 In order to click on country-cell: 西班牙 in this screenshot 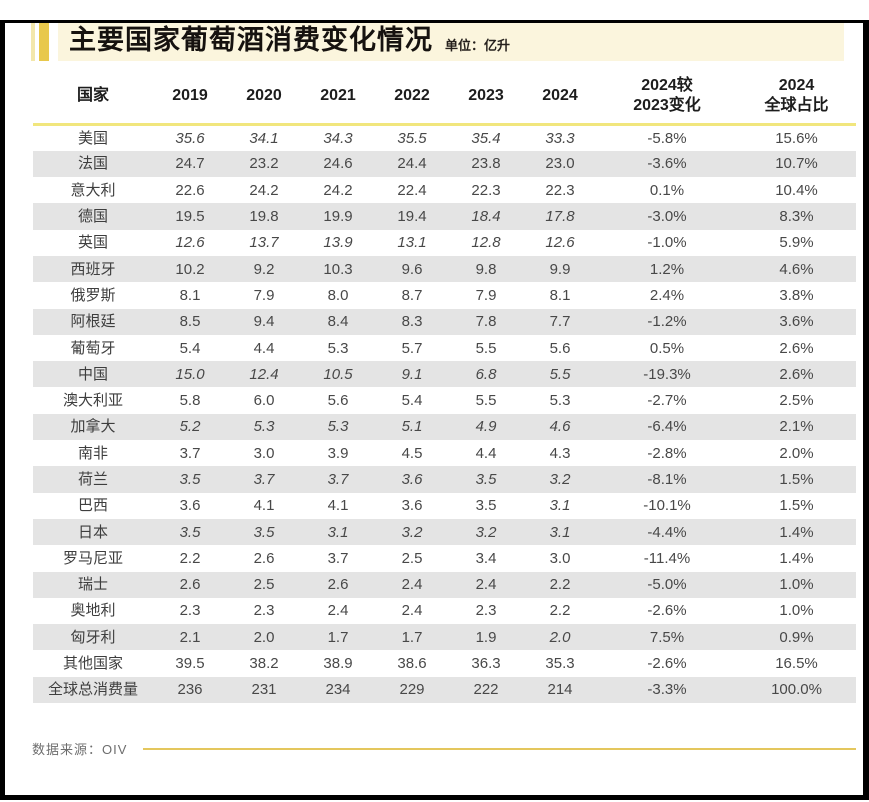, I will do `click(93, 269)`.